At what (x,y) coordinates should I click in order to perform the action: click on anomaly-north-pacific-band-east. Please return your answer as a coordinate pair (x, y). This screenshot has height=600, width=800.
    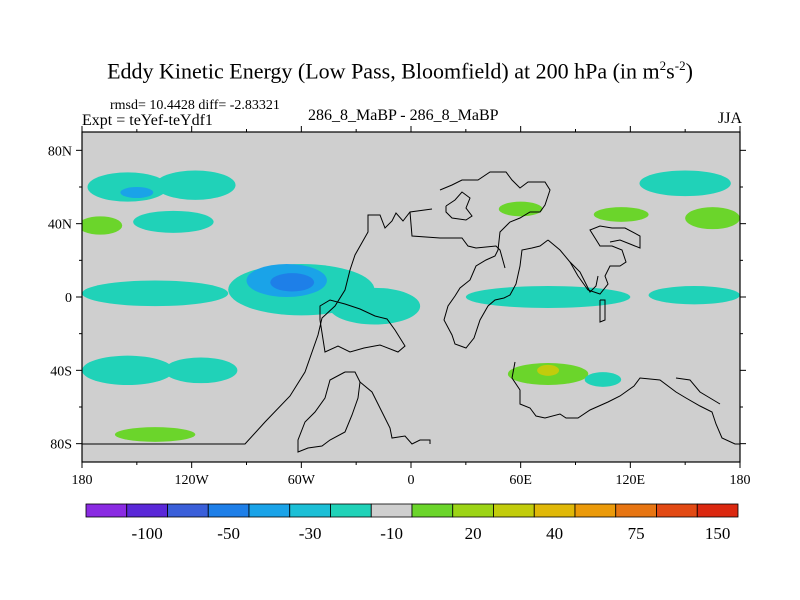
    Looking at the image, I should click on (195, 185).